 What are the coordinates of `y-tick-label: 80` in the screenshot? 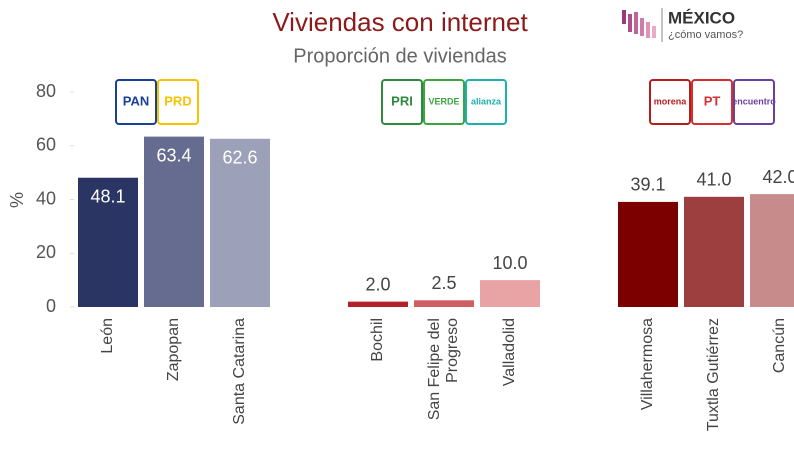 It's located at (46, 91).